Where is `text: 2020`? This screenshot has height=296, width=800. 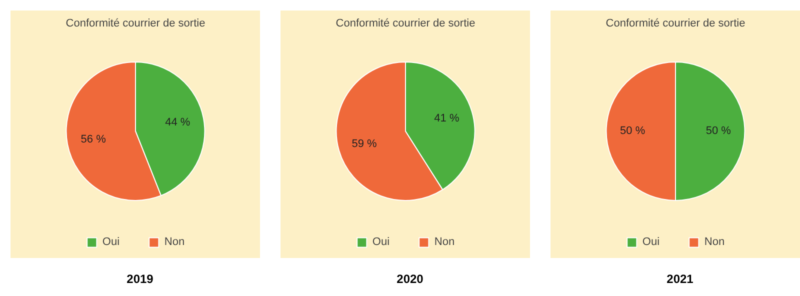 text: 2020 is located at coordinates (410, 279).